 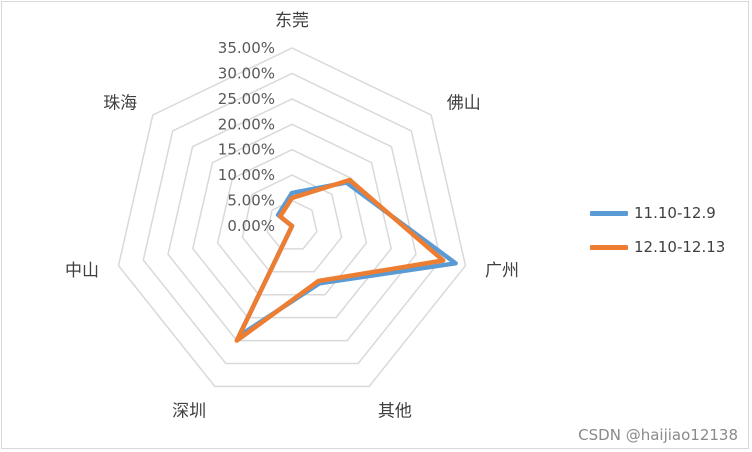 I want to click on legend: 11.10-12.9 12.10-12.13, so click(x=665, y=230).